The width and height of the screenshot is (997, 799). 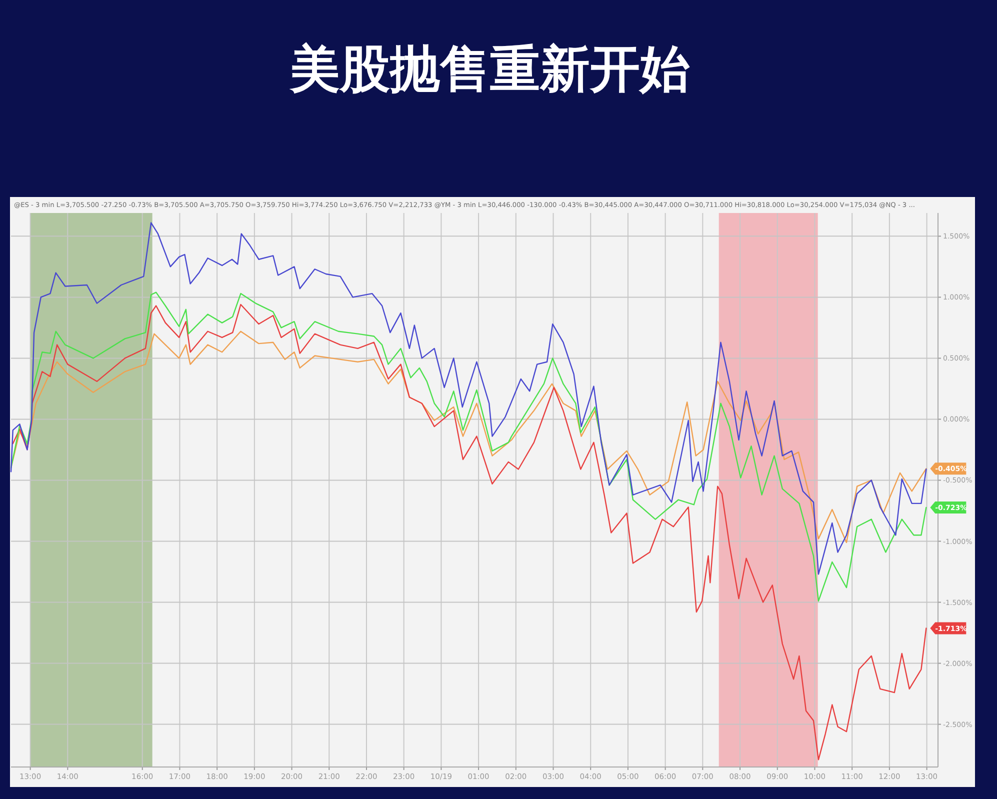 What do you see at coordinates (489, 69) in the screenshot?
I see `chart-title: 美股抛售重新开始` at bounding box center [489, 69].